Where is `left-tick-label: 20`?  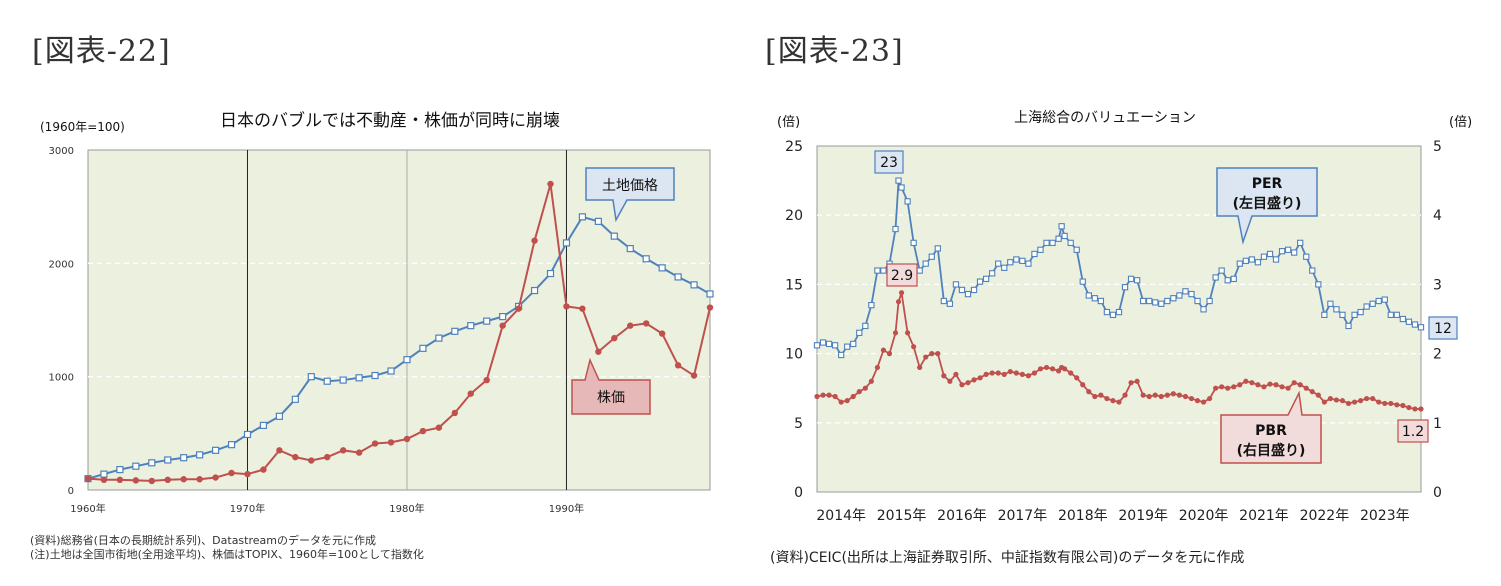 left-tick-label: 20 is located at coordinates (794, 216).